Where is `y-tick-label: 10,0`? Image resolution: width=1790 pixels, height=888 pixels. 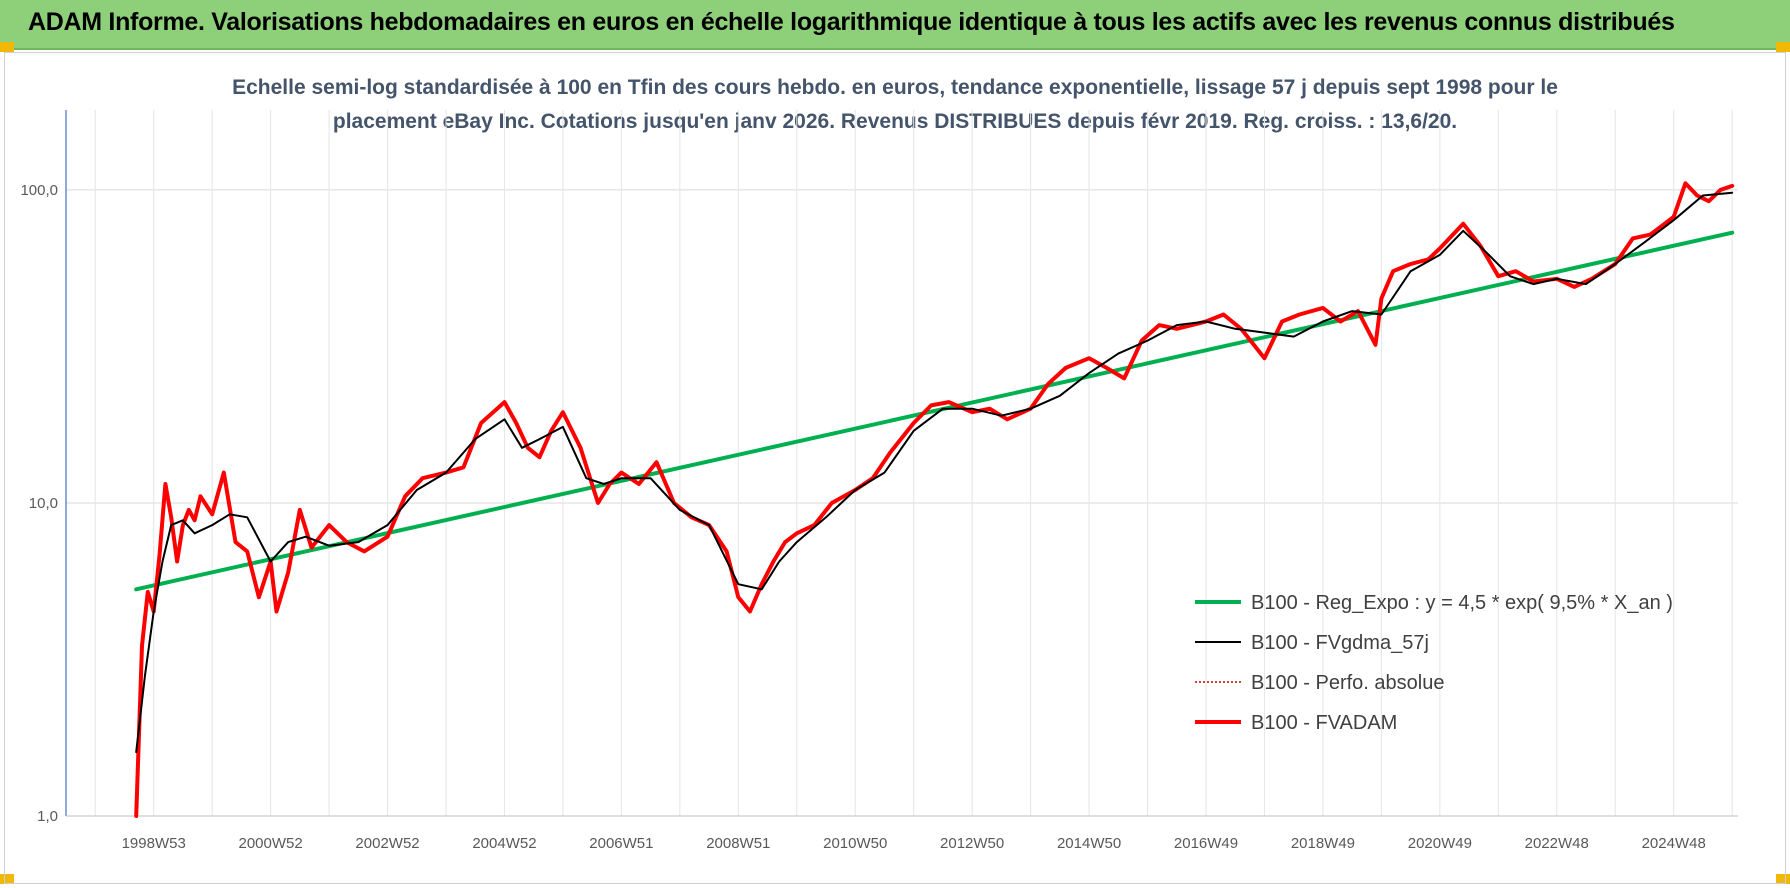 y-tick-label: 10,0 is located at coordinates (43, 503).